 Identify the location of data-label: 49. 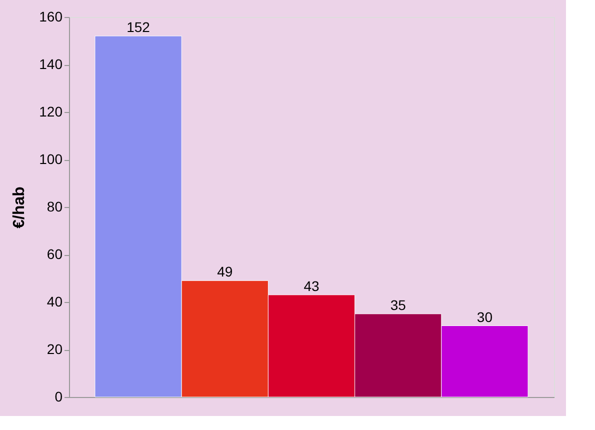
(225, 272).